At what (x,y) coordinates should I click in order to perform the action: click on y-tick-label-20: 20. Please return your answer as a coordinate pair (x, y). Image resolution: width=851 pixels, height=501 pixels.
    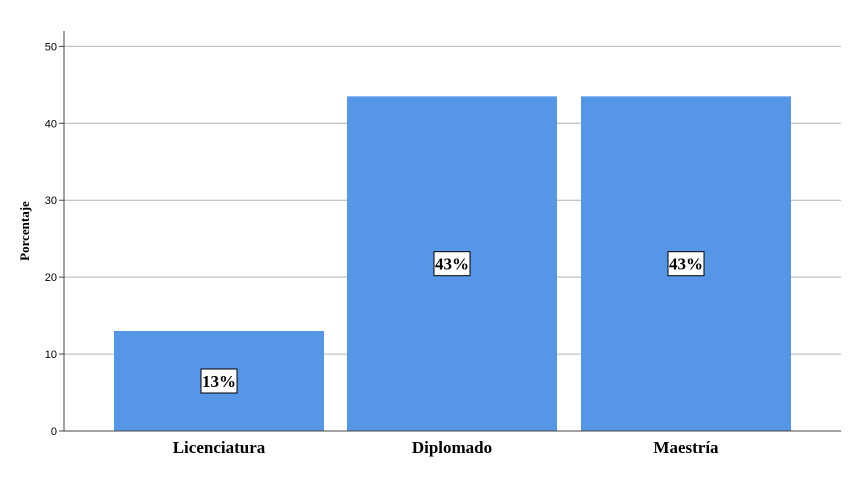
    Looking at the image, I should click on (51, 278).